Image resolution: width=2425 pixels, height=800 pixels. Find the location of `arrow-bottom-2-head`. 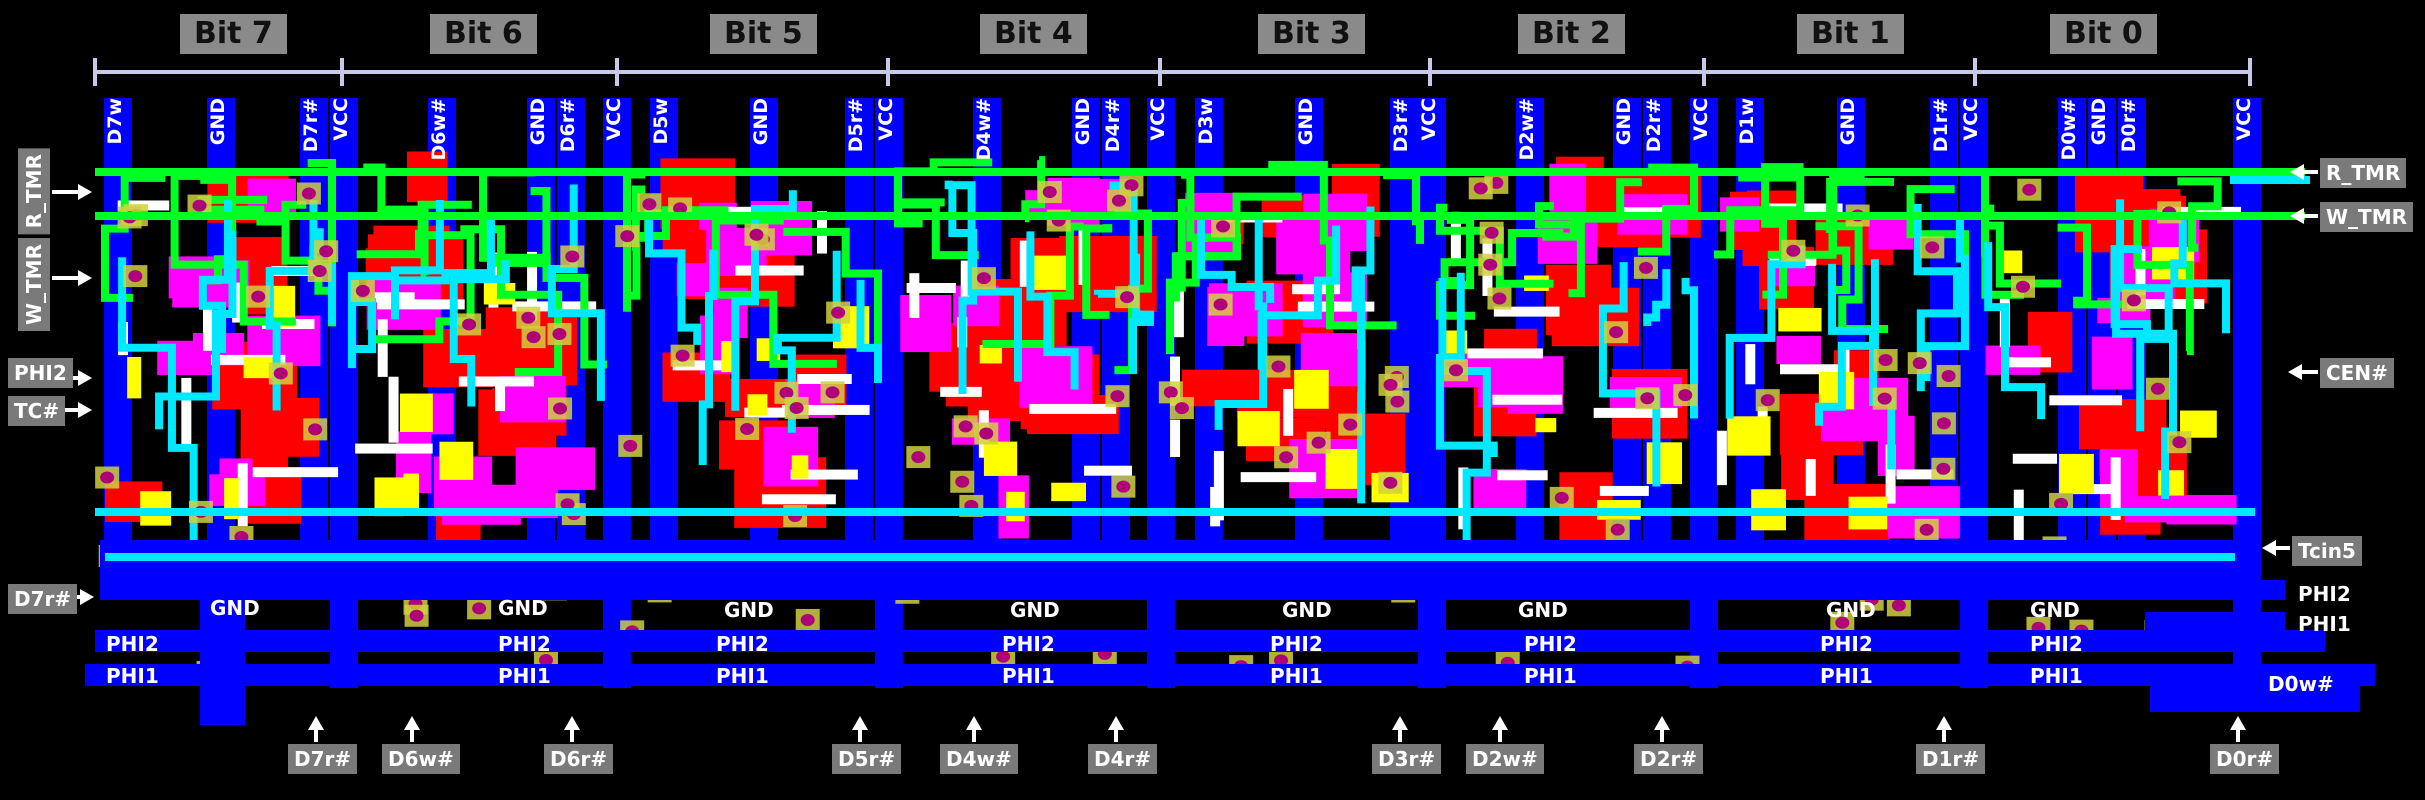

arrow-bottom-2-head is located at coordinates (572, 723).